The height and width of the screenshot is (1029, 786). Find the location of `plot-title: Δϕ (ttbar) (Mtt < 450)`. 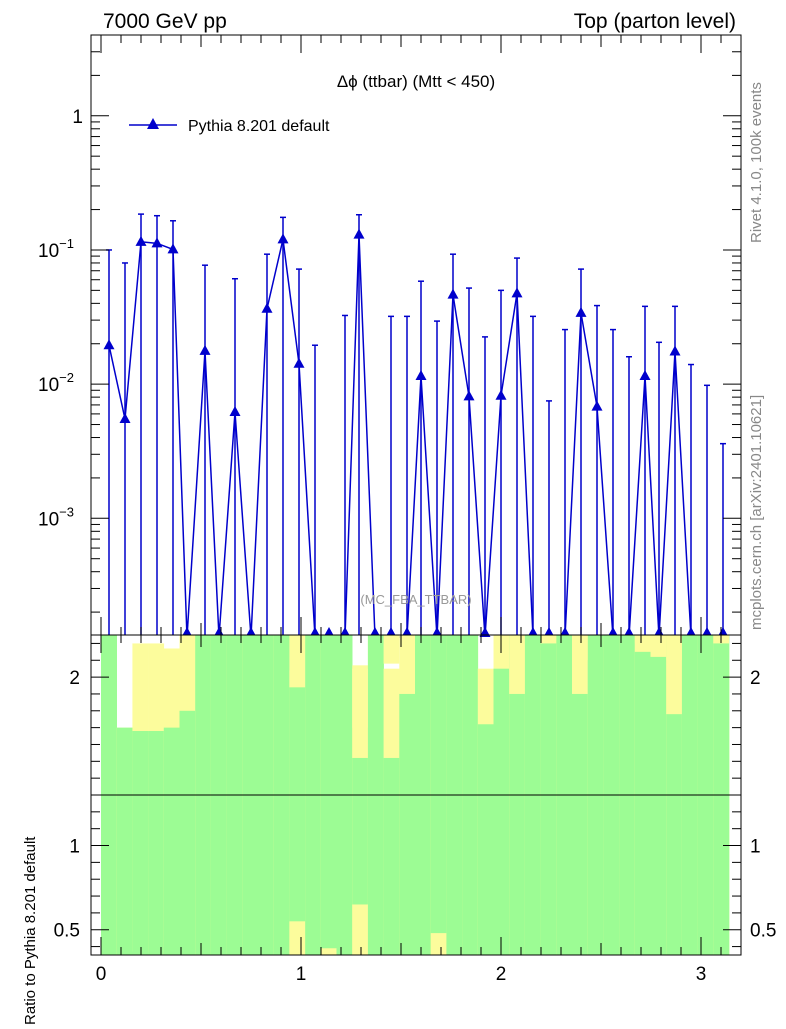

plot-title: Δϕ (ttbar) (Mtt < 450) is located at coordinates (416, 81).